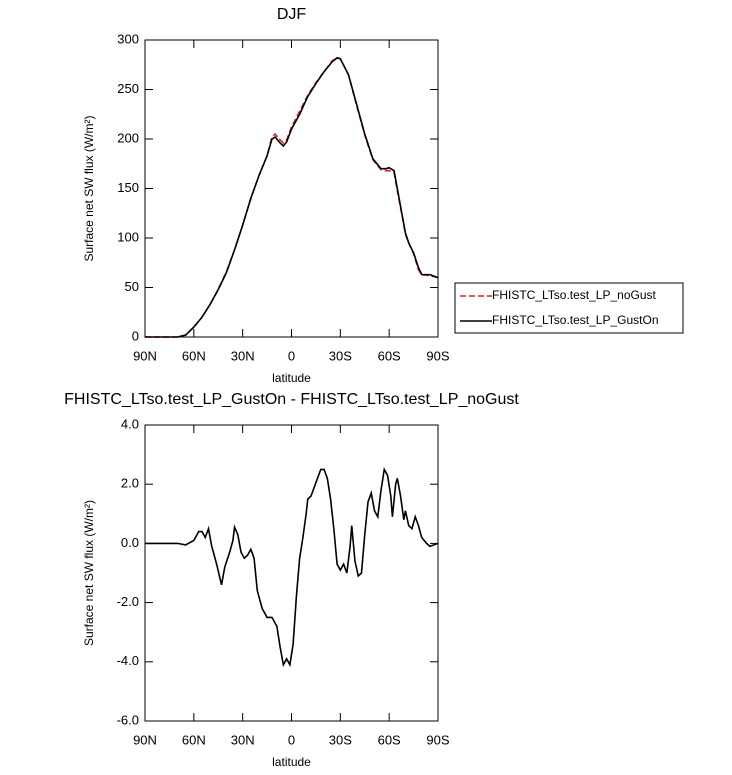 This screenshot has width=732, height=775. I want to click on y-tick-label: -4.0, so click(128, 660).